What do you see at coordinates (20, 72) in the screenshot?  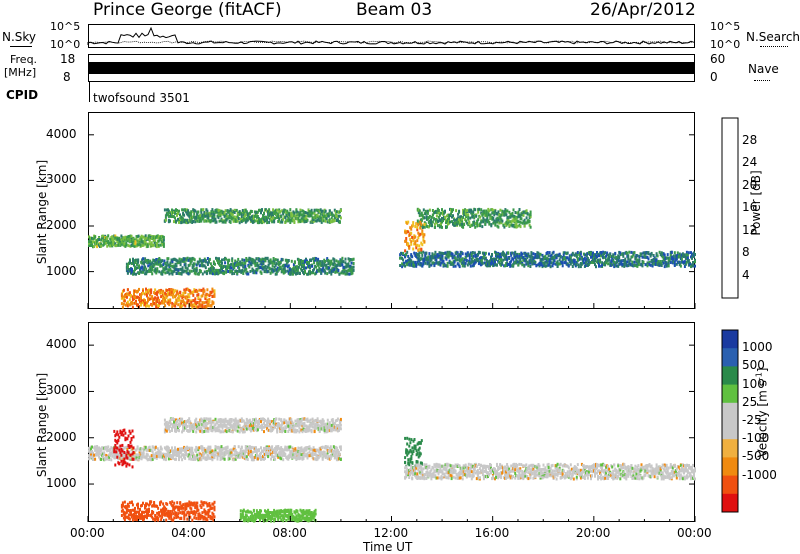 I see `freq-label-2: [MHz]` at bounding box center [20, 72].